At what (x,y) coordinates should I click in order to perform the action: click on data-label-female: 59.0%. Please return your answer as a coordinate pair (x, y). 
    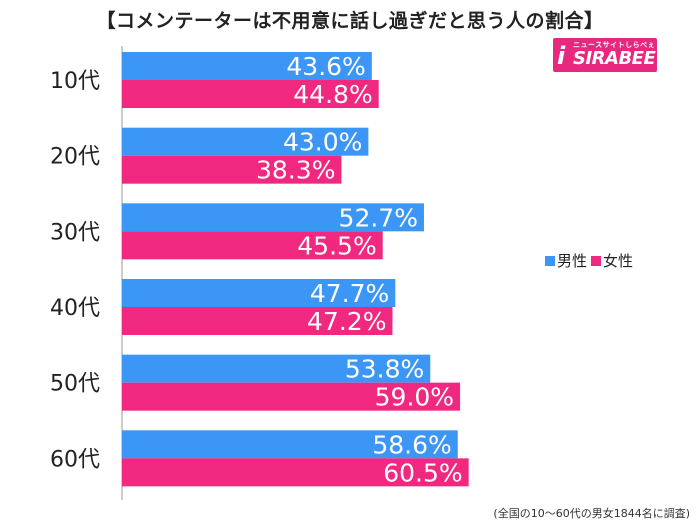
    Looking at the image, I should click on (414, 397).